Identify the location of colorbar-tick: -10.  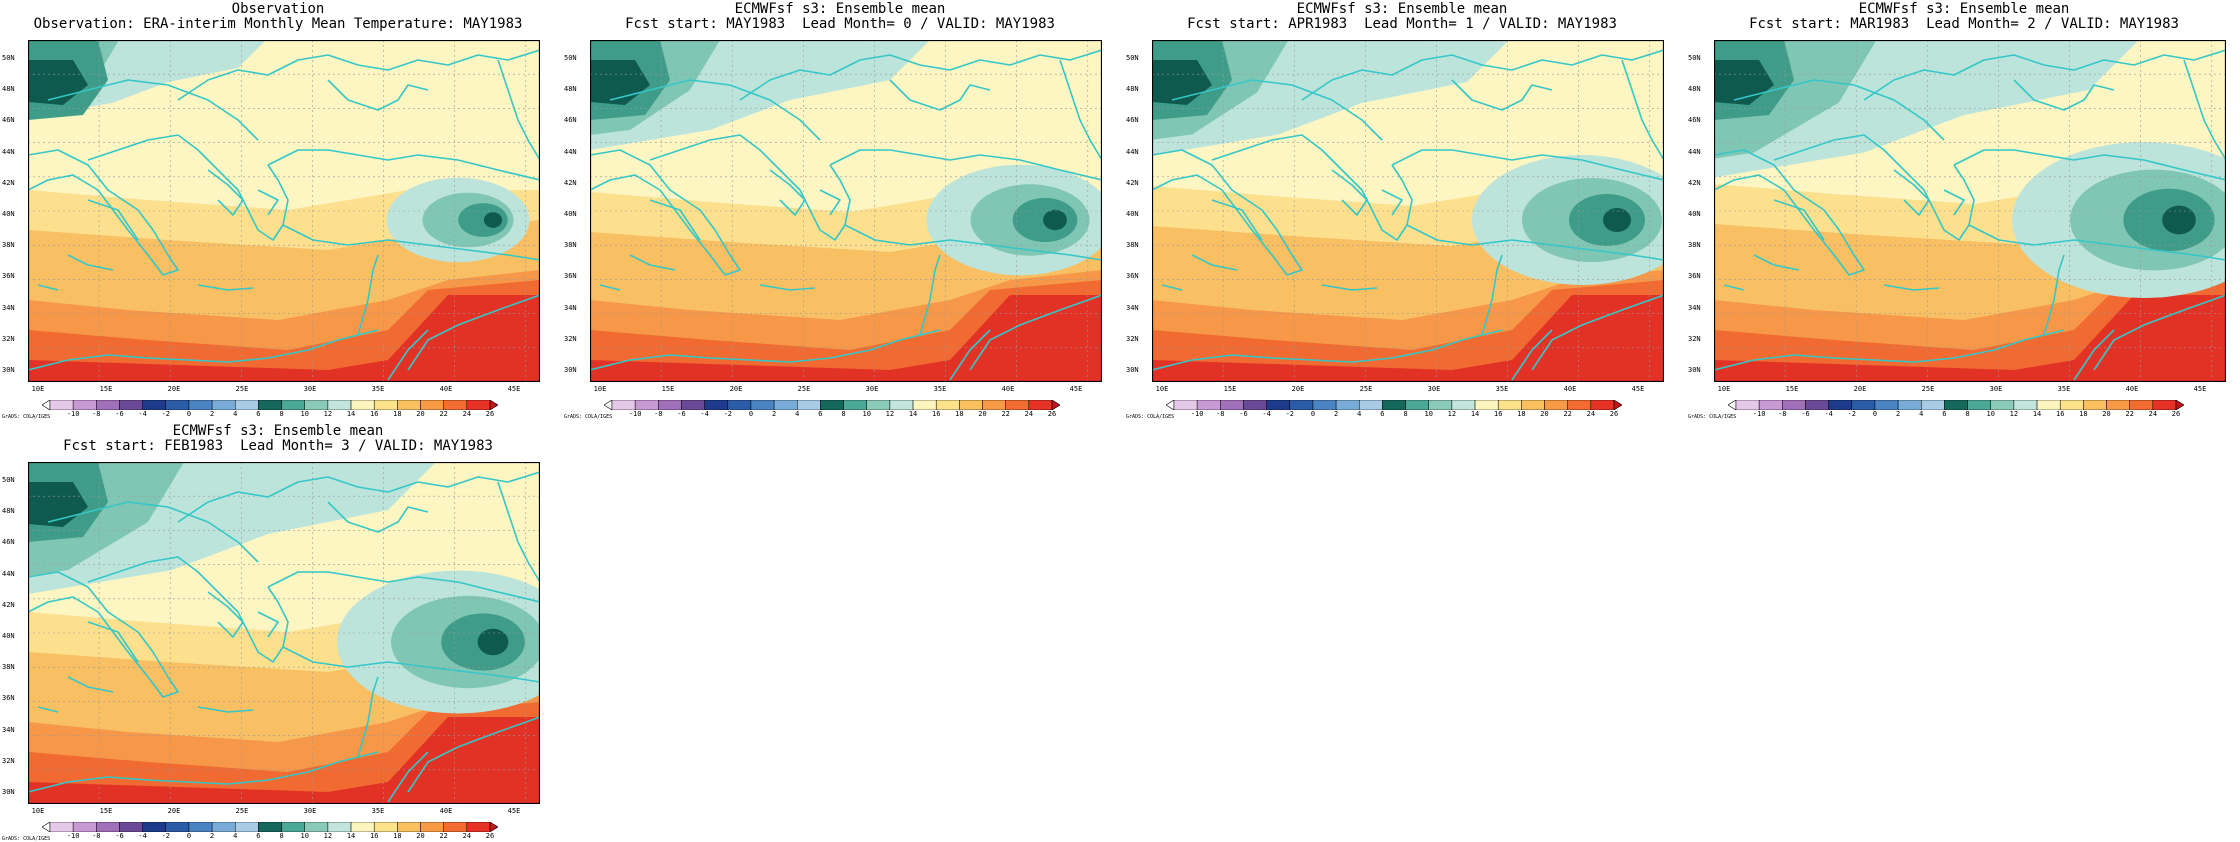
(73, 414).